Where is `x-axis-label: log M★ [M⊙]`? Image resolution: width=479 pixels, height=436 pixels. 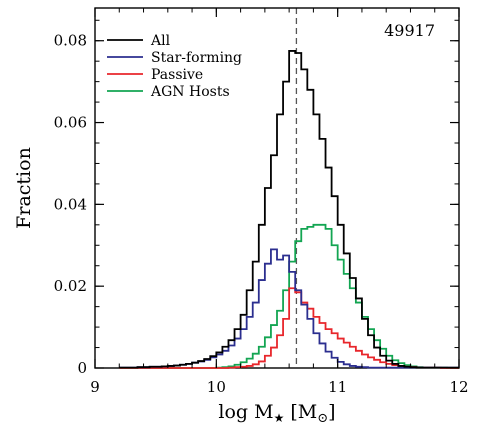
x-axis-label: log M★ [M⊙] is located at coordinates (276, 413).